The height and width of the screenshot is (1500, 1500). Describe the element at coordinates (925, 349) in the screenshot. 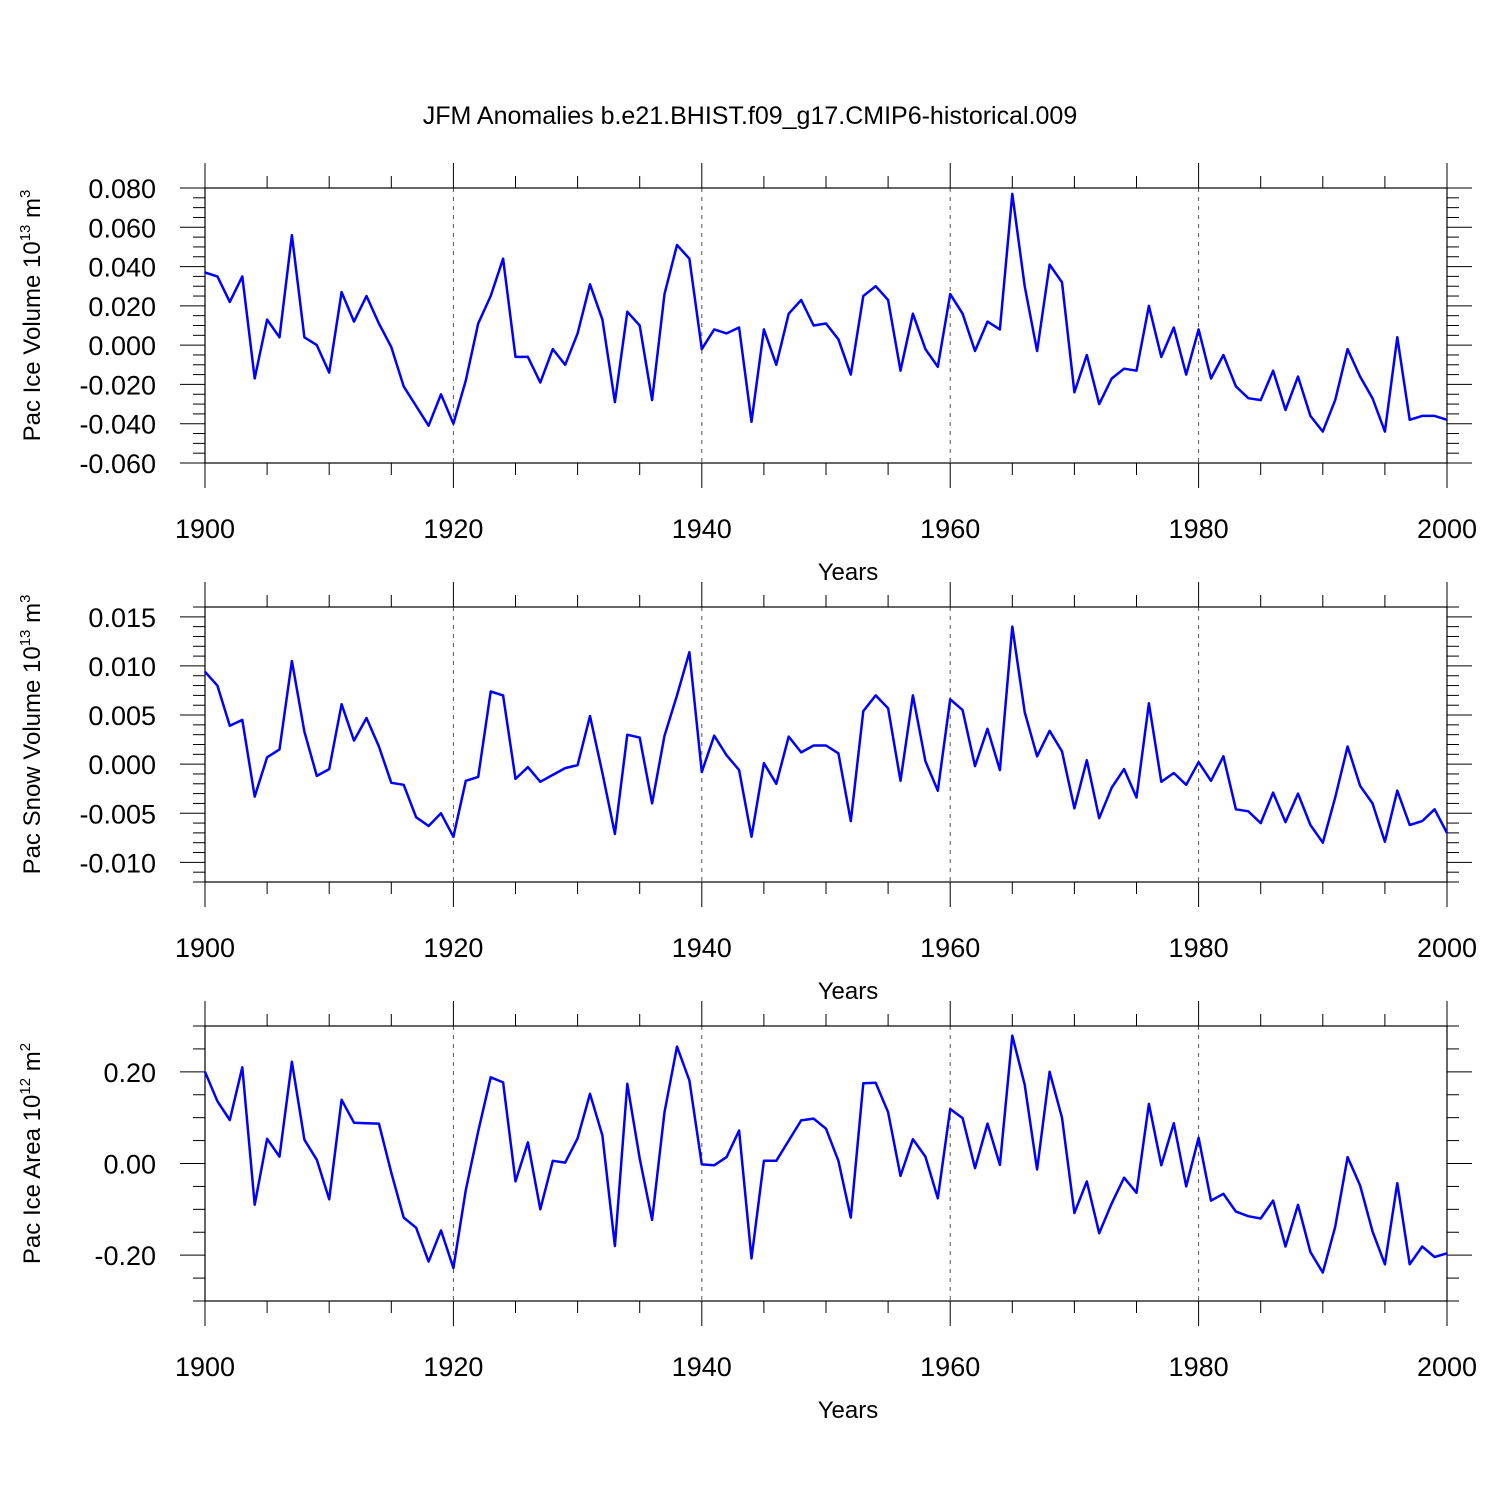

I see `chart-0-point-1958` at that location.